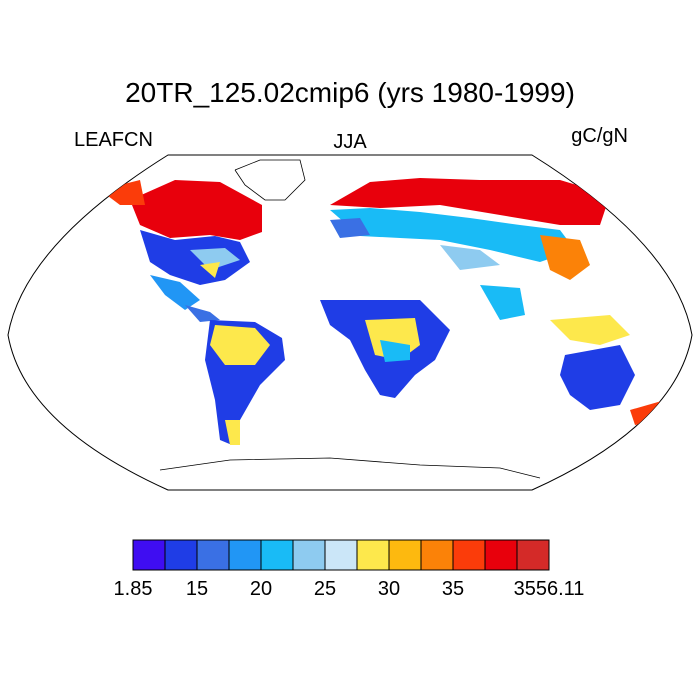 The image size is (700, 700). What do you see at coordinates (395, 351) in the screenshot?
I see `region-east-africa` at bounding box center [395, 351].